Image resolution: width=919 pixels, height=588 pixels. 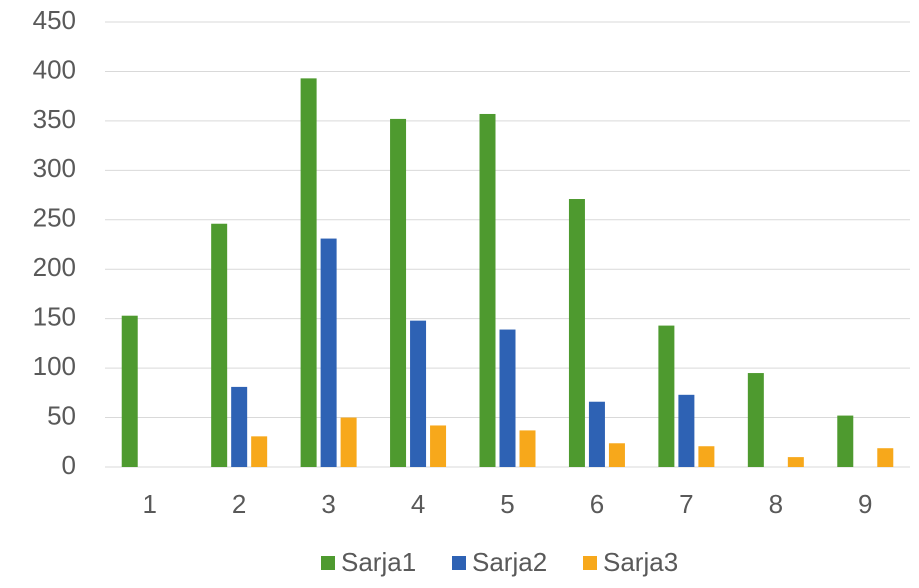 What do you see at coordinates (54, 317) in the screenshot?
I see `y-tick-label: 150` at bounding box center [54, 317].